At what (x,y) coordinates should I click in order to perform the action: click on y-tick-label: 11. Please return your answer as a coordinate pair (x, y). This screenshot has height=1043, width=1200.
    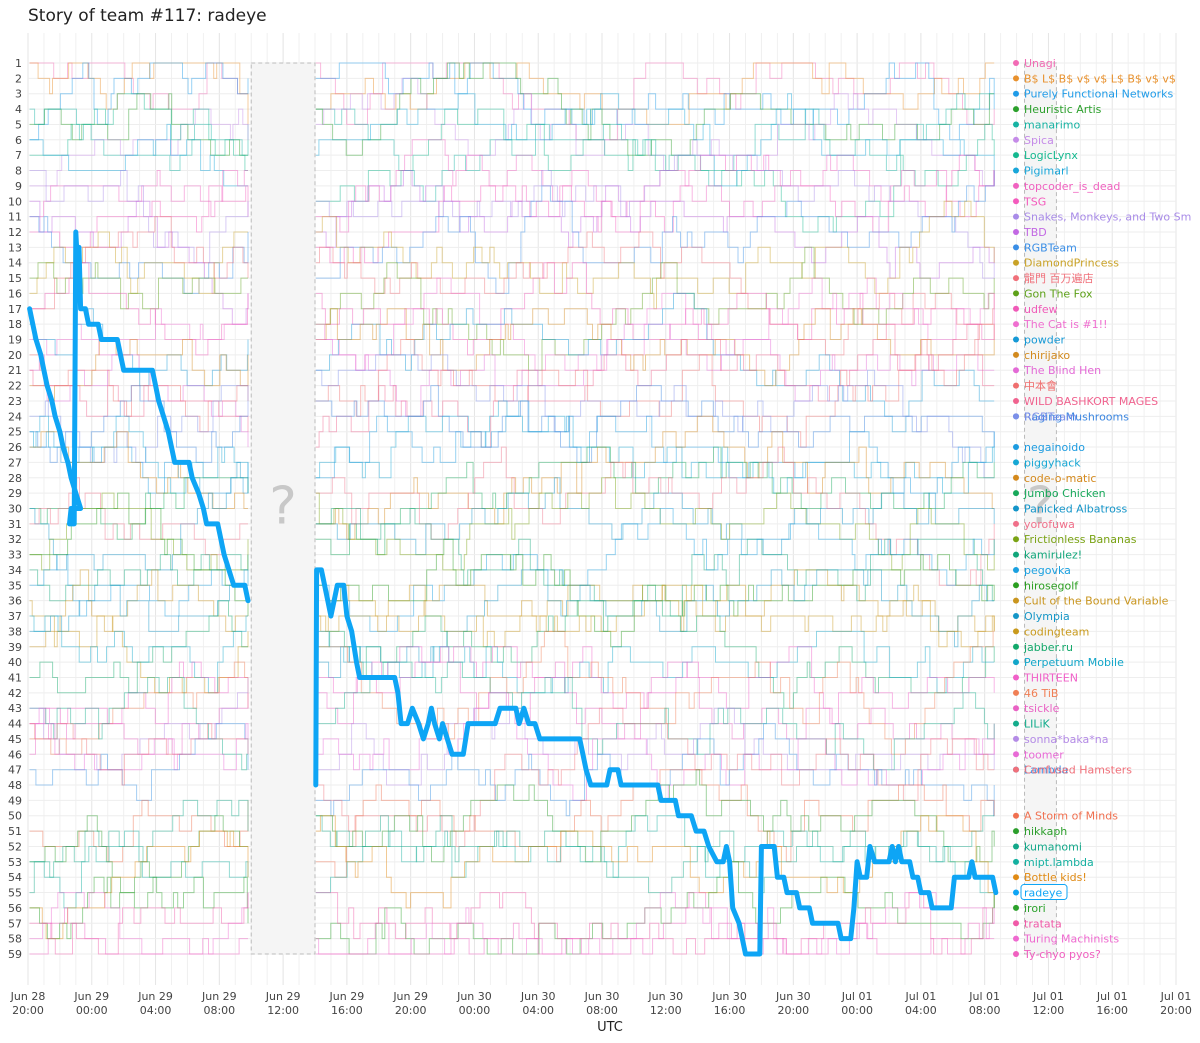
    Looking at the image, I should click on (15, 217).